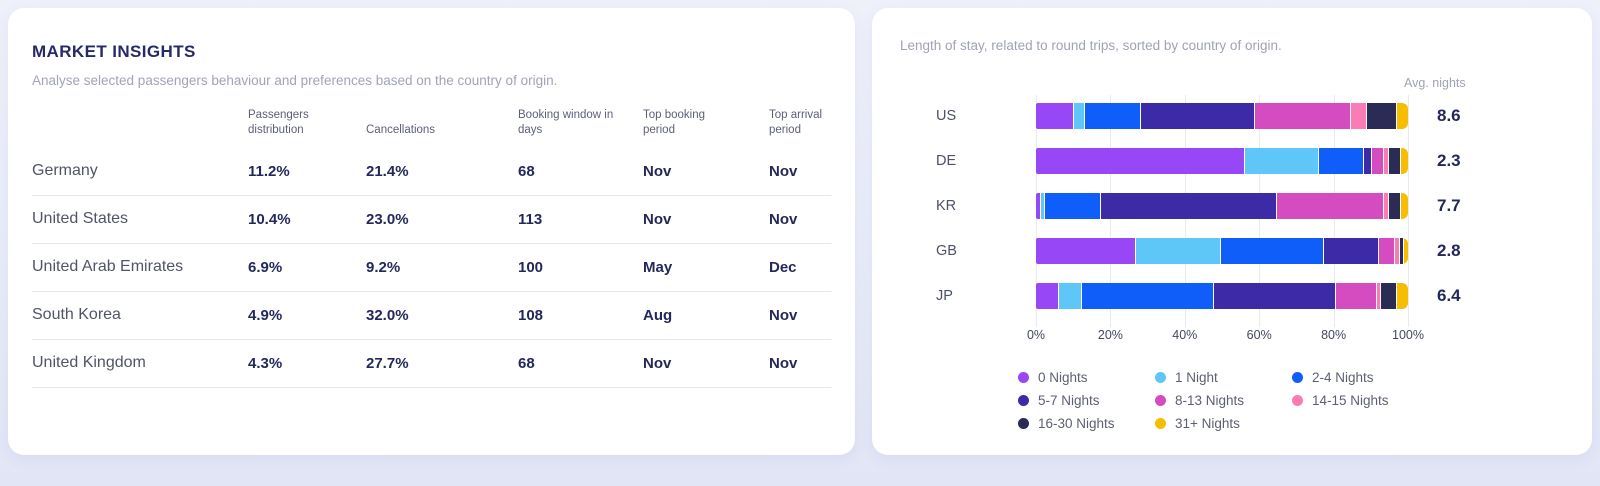 Image resolution: width=1600 pixels, height=486 pixels. Describe the element at coordinates (387, 171) in the screenshot. I see `cancellations-value: 21.4%` at that location.